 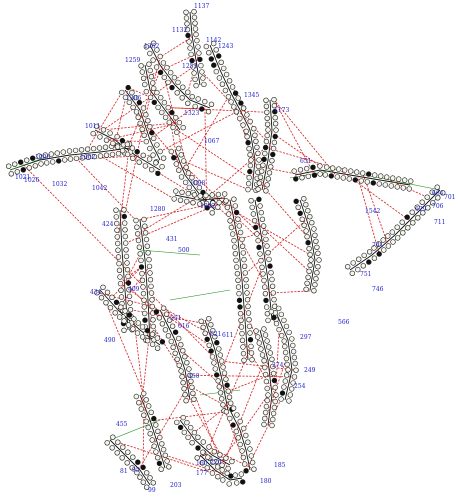 What do you see at coordinates (216, 462) in the screenshot?
I see `position-label: 226` at bounding box center [216, 462].